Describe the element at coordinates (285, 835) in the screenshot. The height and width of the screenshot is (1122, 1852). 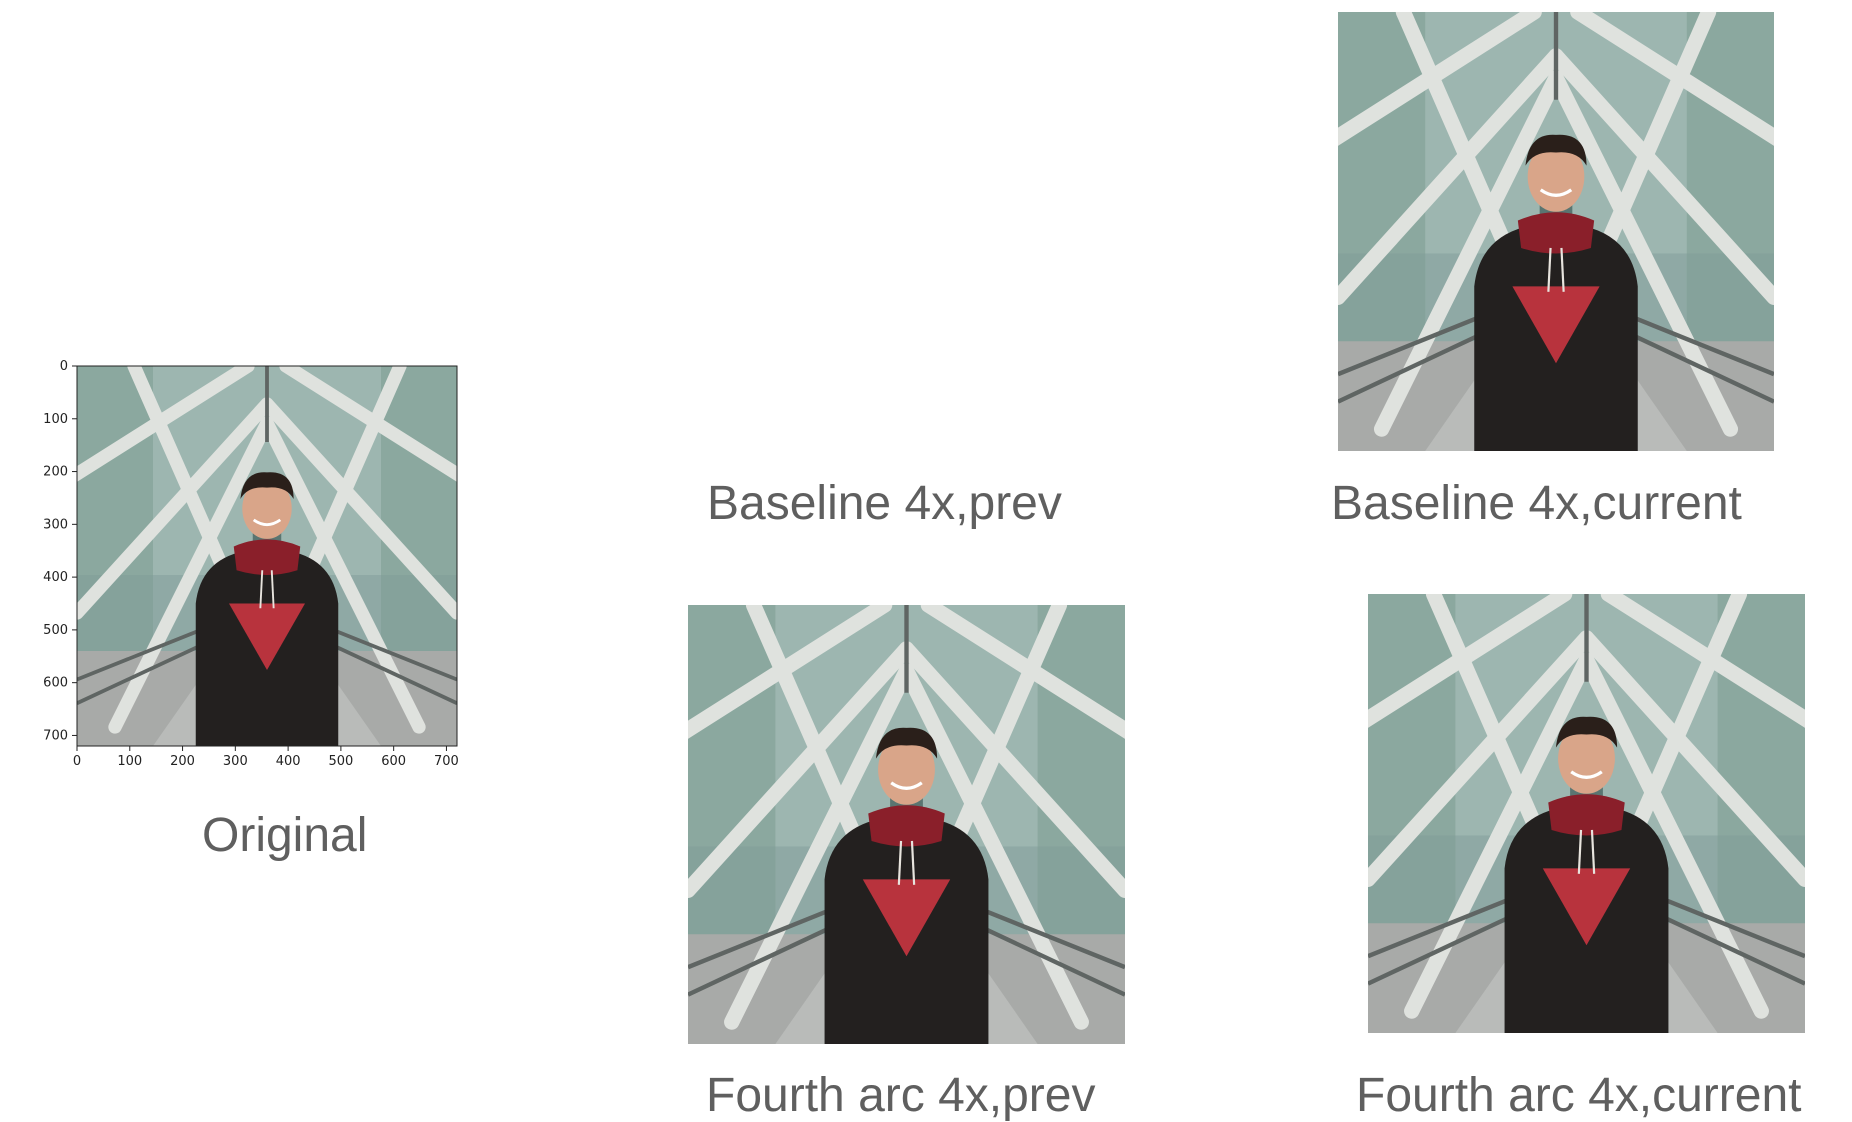
I see `caption-original: Original` at that location.